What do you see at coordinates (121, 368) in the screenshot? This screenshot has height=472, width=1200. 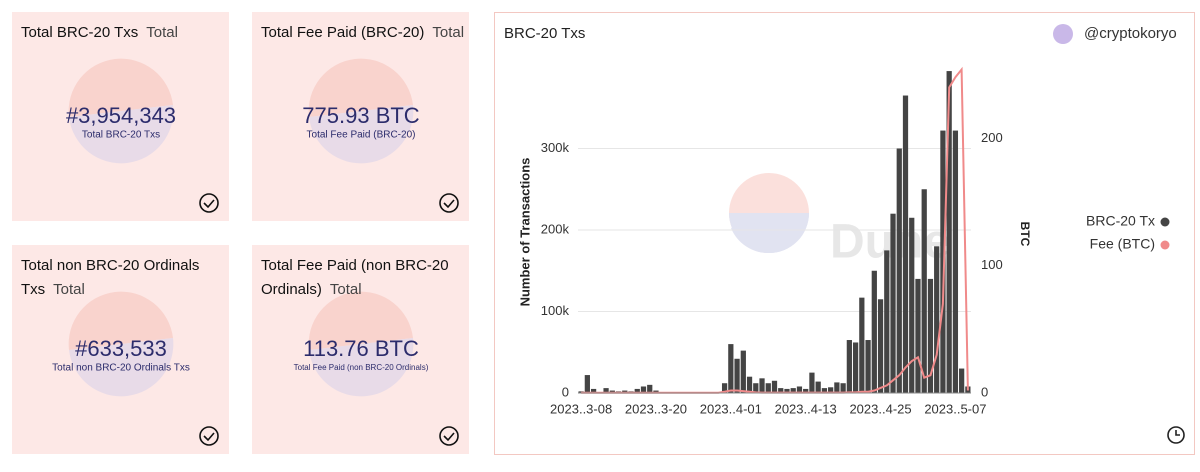 I see `card-label: Total non BRC-20 Ordinals Txs` at bounding box center [121, 368].